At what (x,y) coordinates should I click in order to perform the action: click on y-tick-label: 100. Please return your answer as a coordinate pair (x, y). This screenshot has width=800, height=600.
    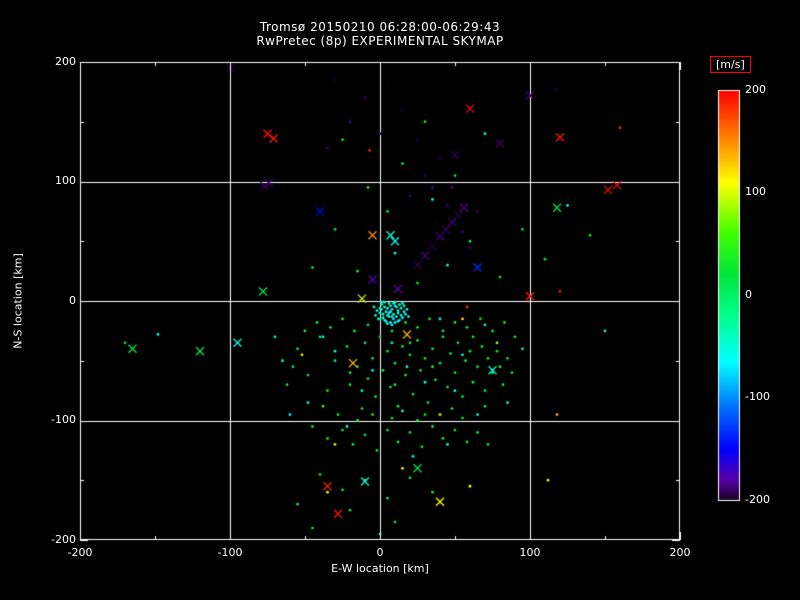
    Looking at the image, I should click on (65, 180).